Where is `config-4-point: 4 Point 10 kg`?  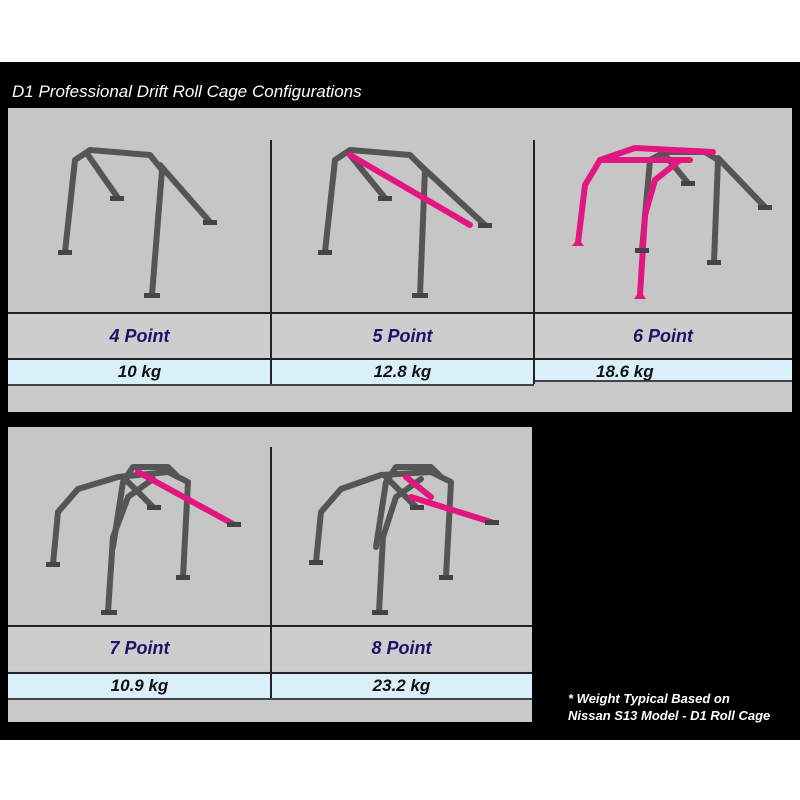 config-4-point: 4 Point 10 kg is located at coordinates (139, 260).